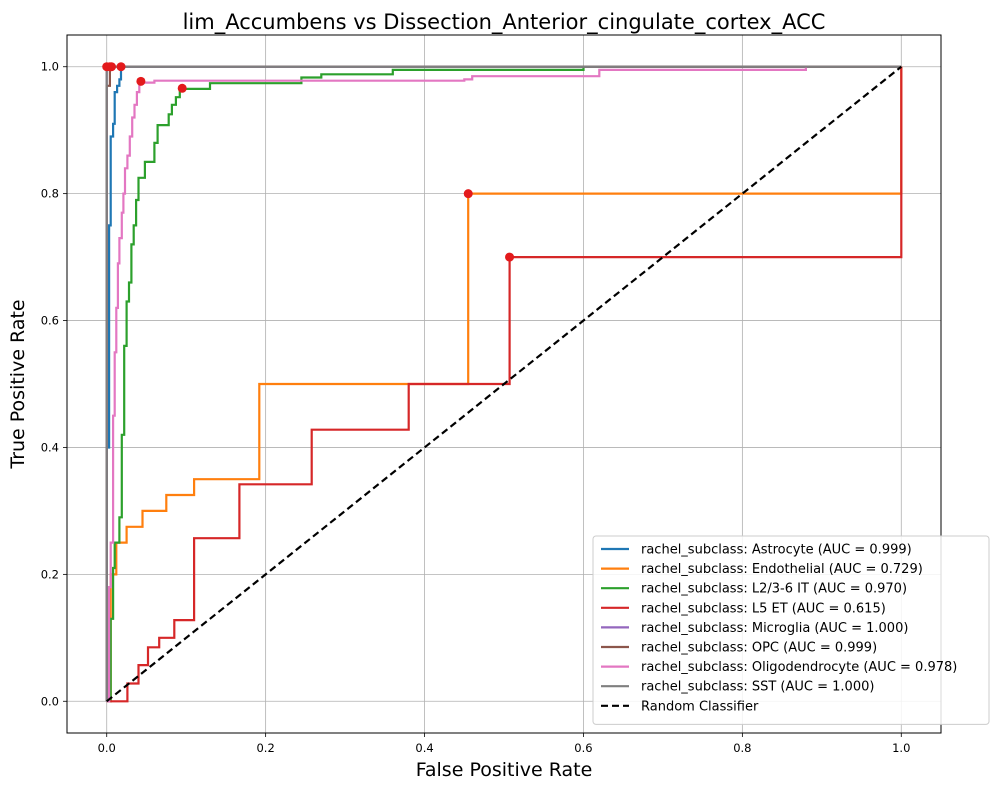  I want to click on y-tick-label: 0.6, so click(50, 321).